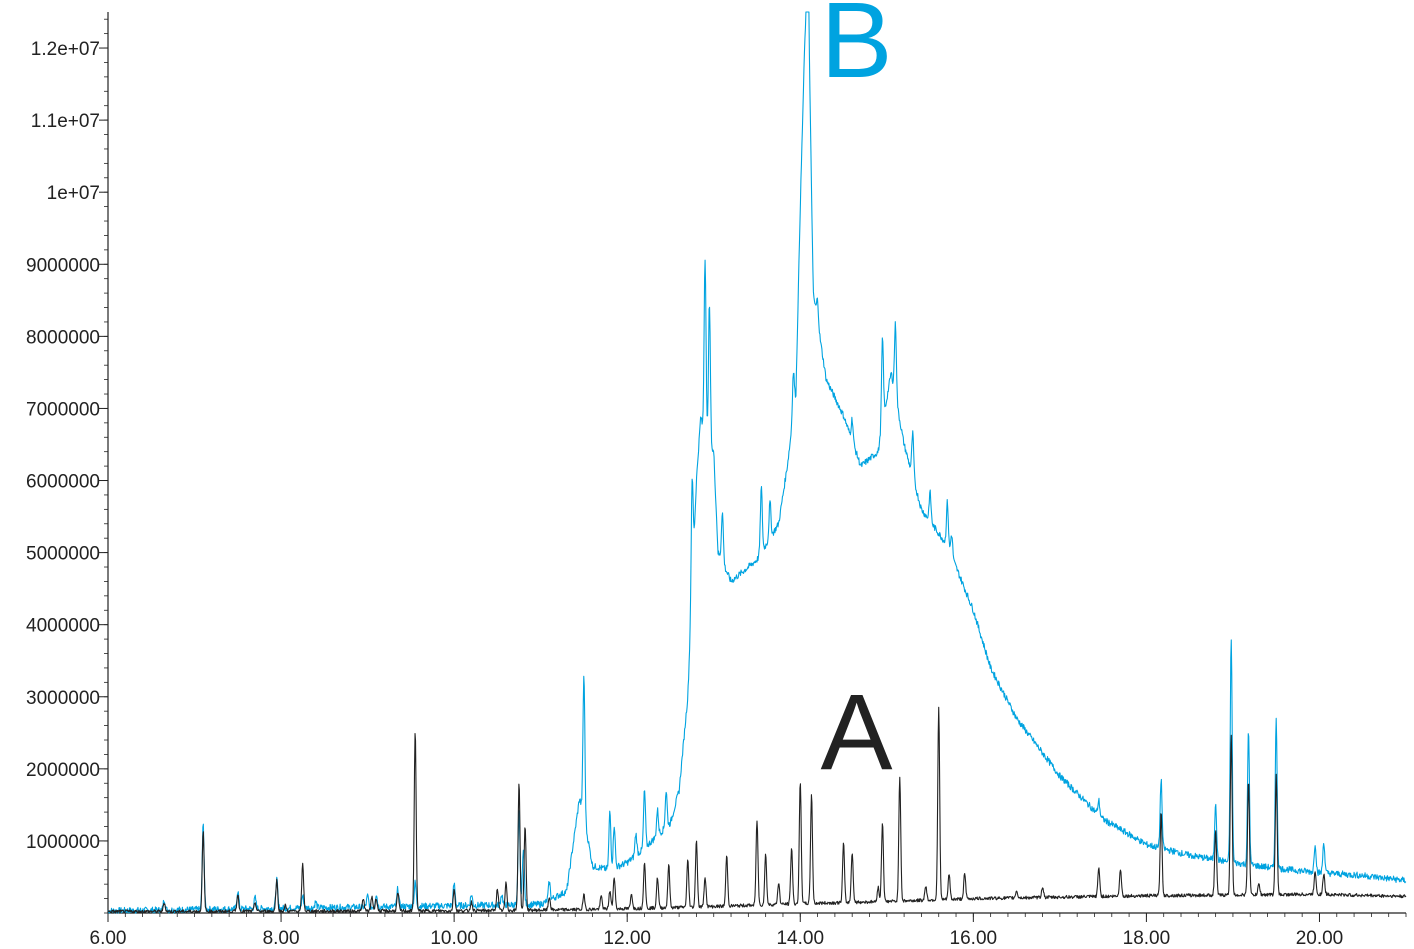  What do you see at coordinates (63, 482) in the screenshot?
I see `y-tick-label: 6000000` at bounding box center [63, 482].